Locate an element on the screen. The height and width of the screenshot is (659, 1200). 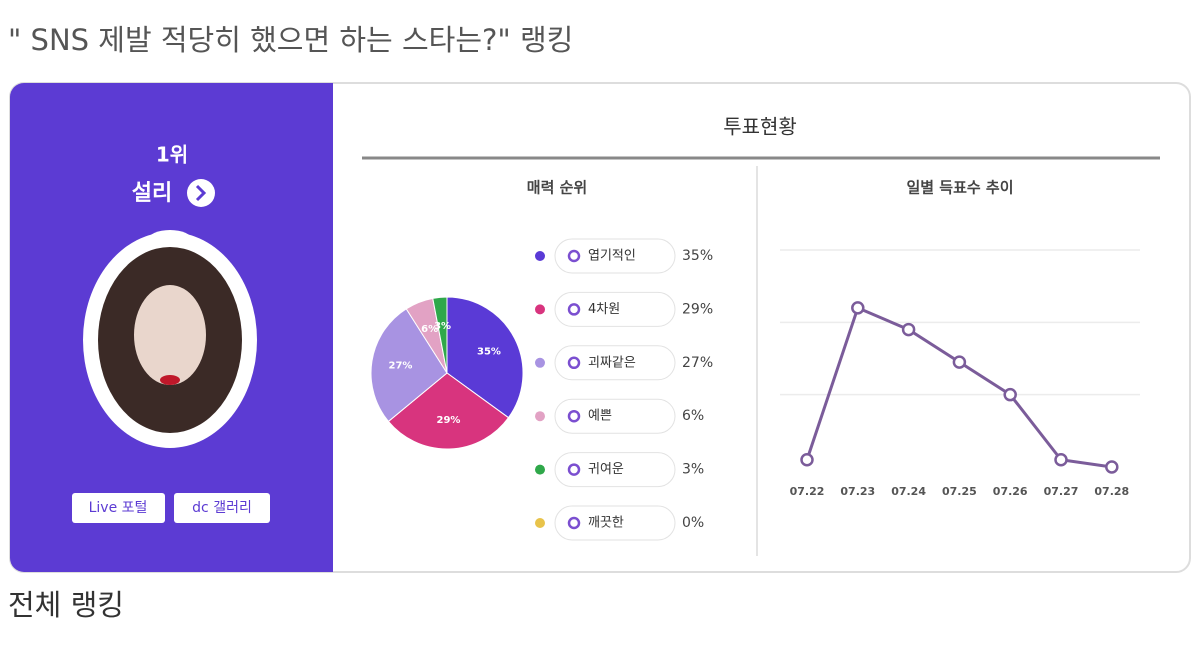
slice-label: 6% is located at coordinates (429, 329).